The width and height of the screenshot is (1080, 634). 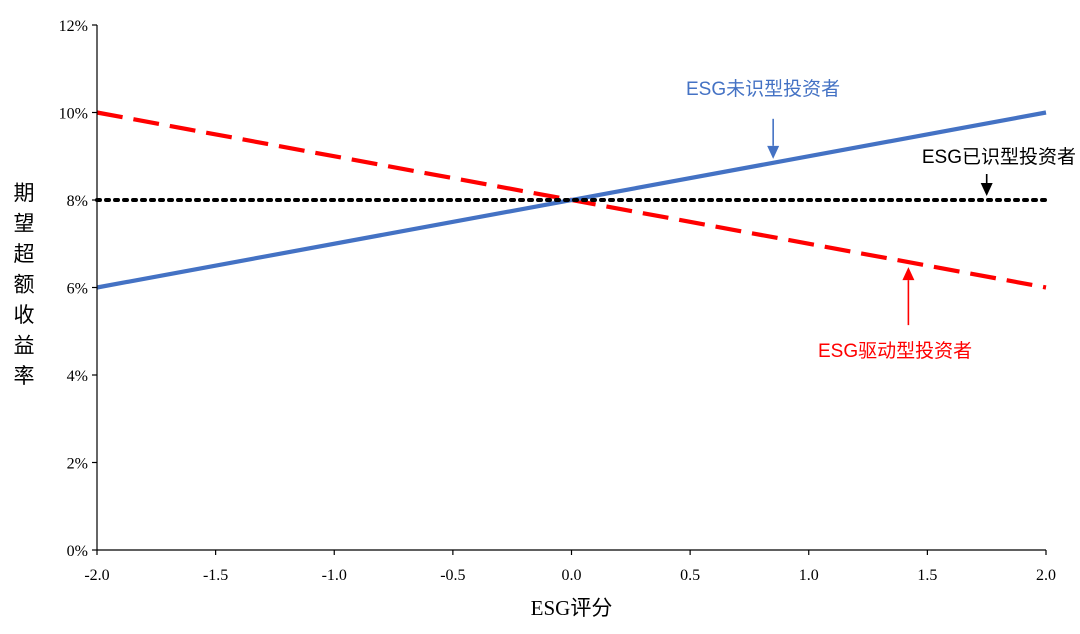 What do you see at coordinates (927, 575) in the screenshot?
I see `x-tick-label: 1.5` at bounding box center [927, 575].